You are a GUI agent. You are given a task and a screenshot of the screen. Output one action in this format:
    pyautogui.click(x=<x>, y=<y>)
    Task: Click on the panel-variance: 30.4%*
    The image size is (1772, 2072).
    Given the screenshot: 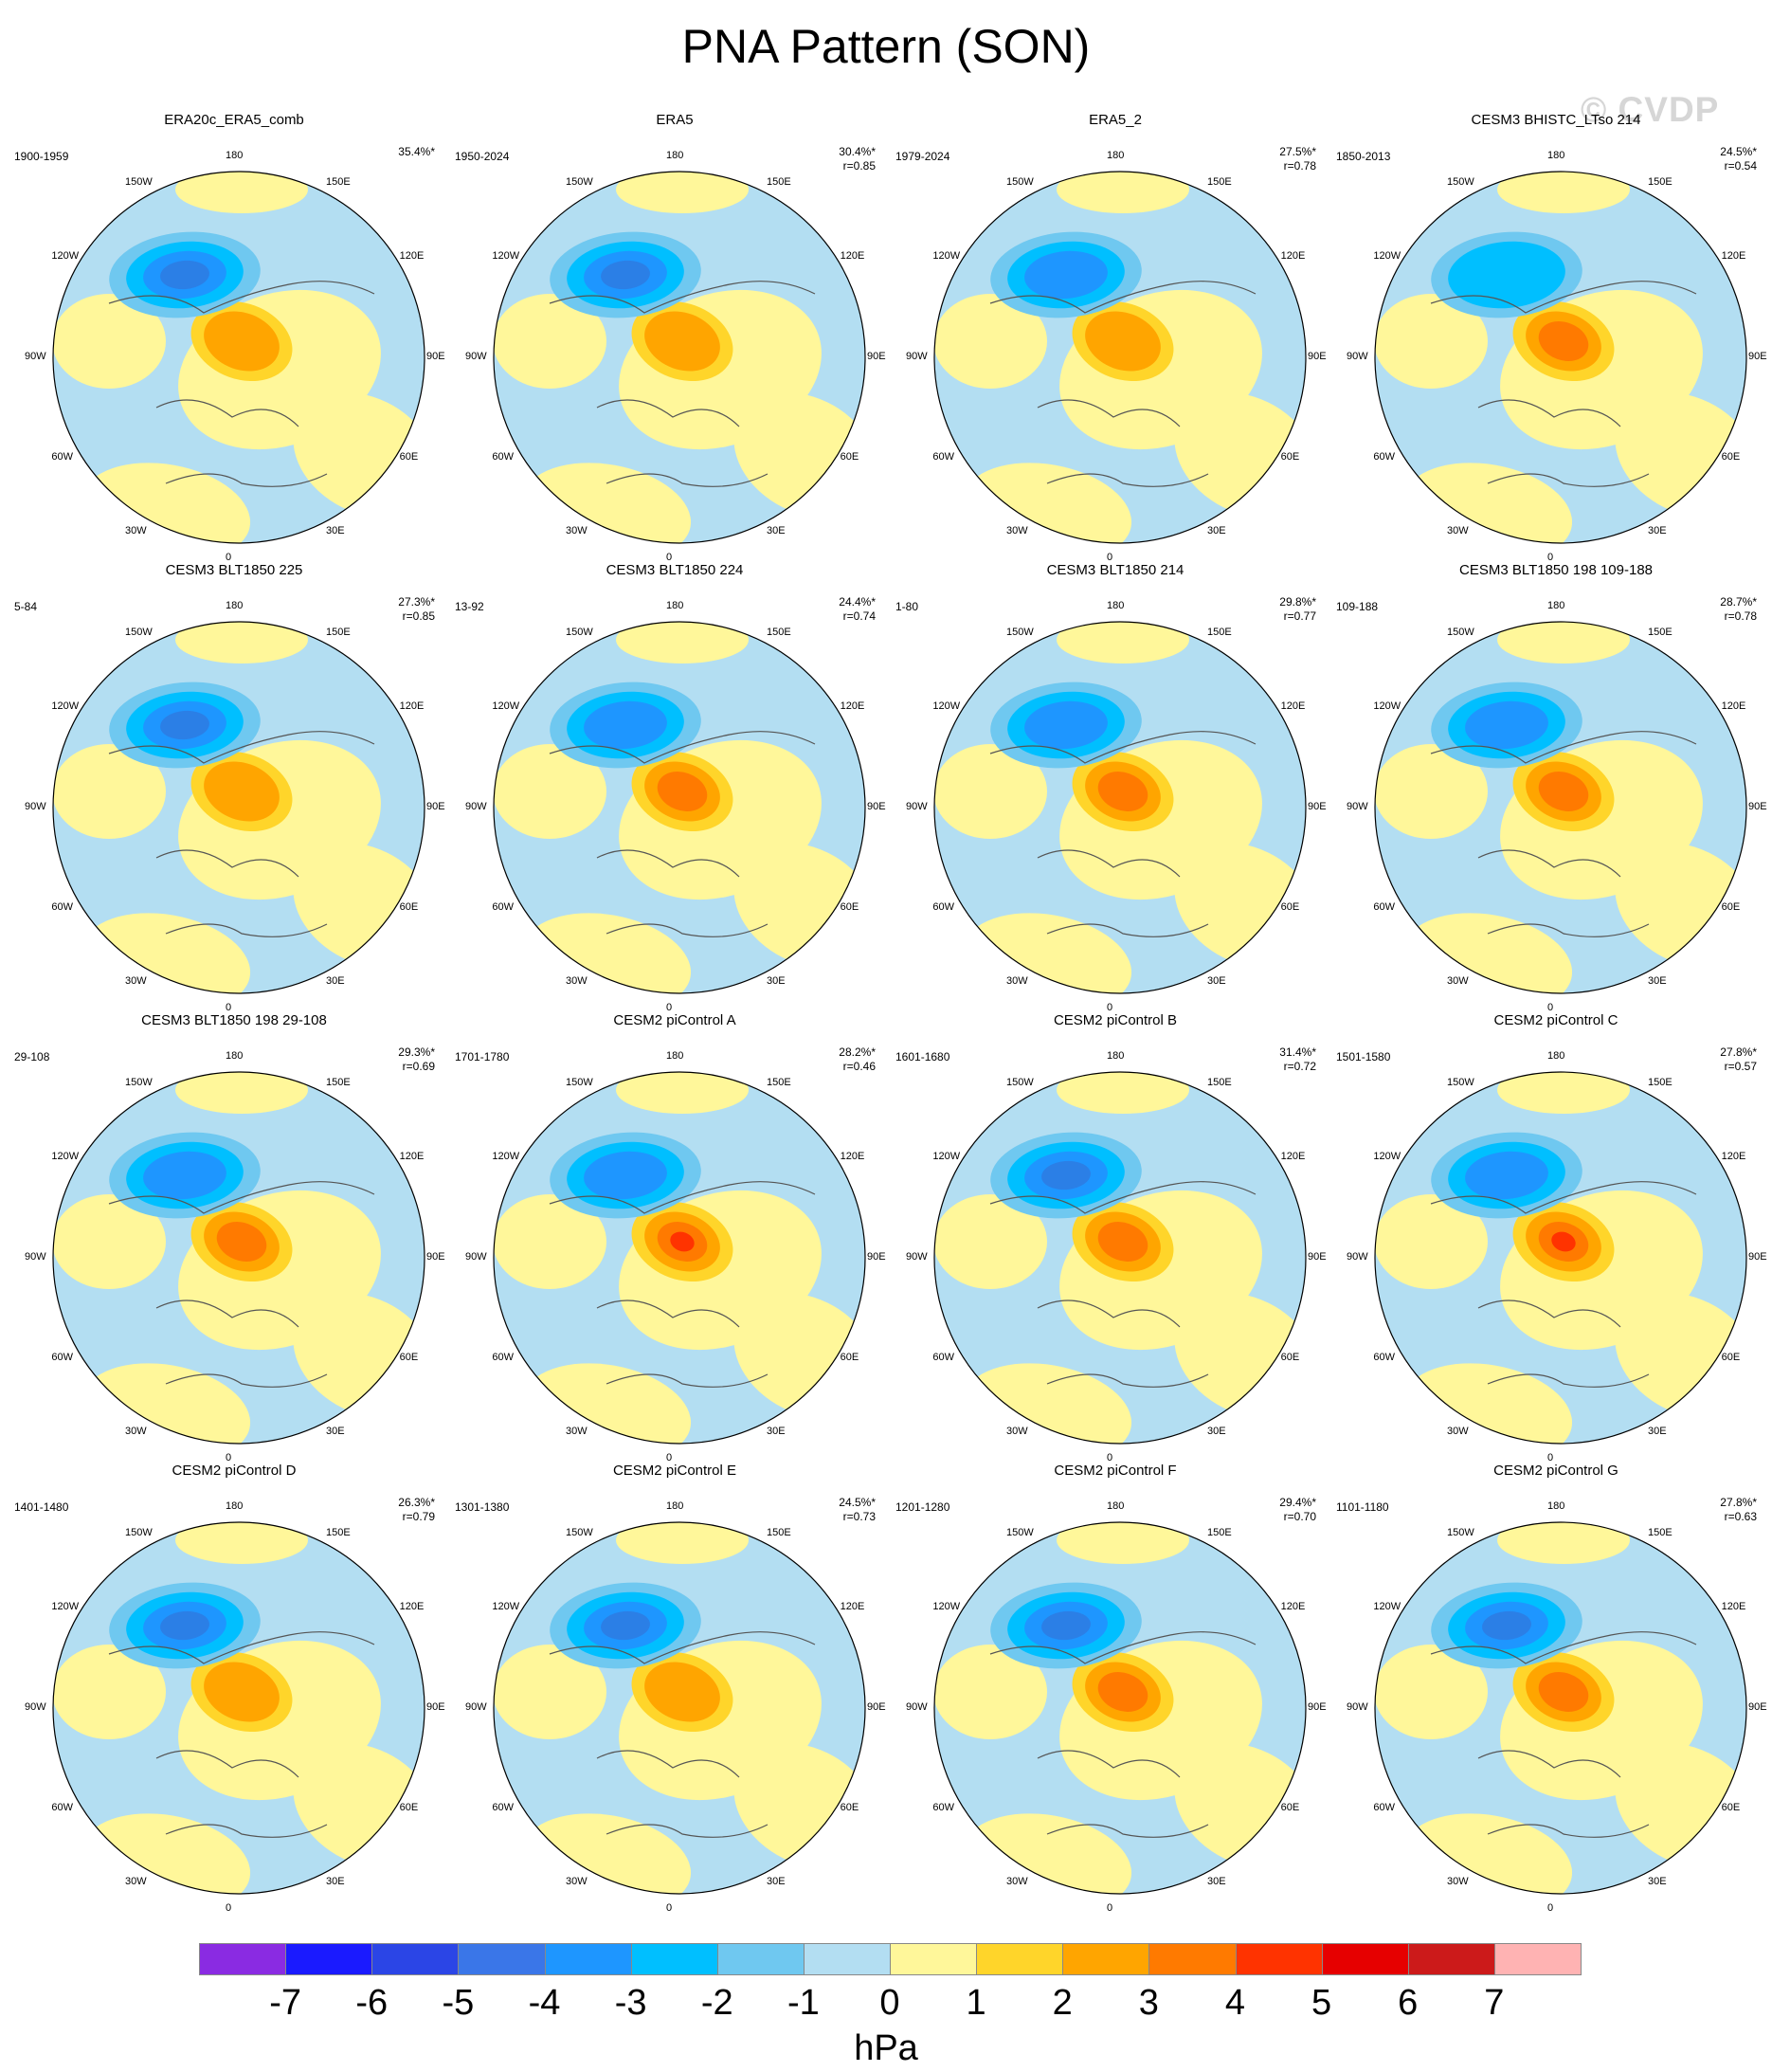 What is the action you would take?
    pyautogui.click(x=857, y=151)
    